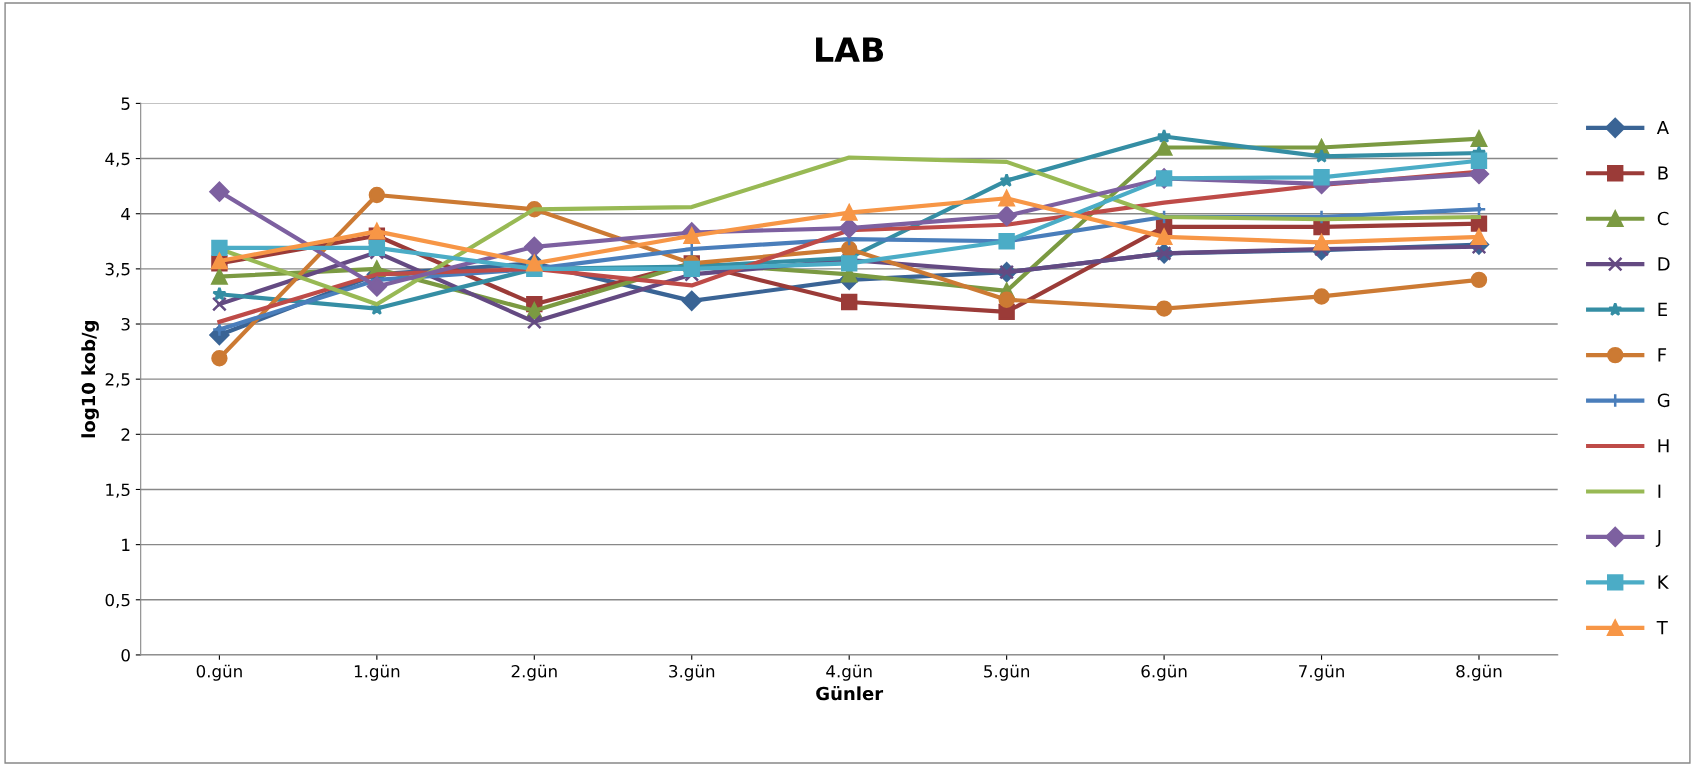 Image resolution: width=1695 pixels, height=766 pixels. Describe the element at coordinates (117, 380) in the screenshot. I see `y-tick-label: 2,5` at that location.